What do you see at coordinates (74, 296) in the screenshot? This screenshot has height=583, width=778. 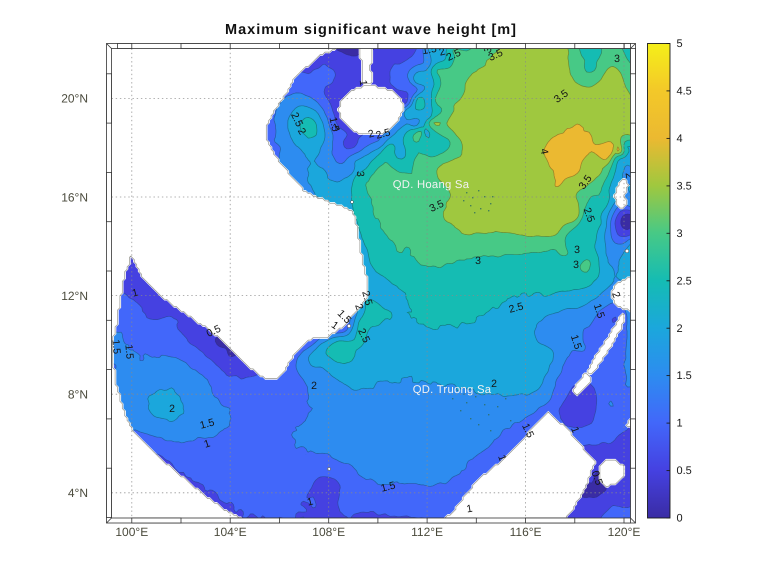 I see `svg-text: 12°N` at bounding box center [74, 296].